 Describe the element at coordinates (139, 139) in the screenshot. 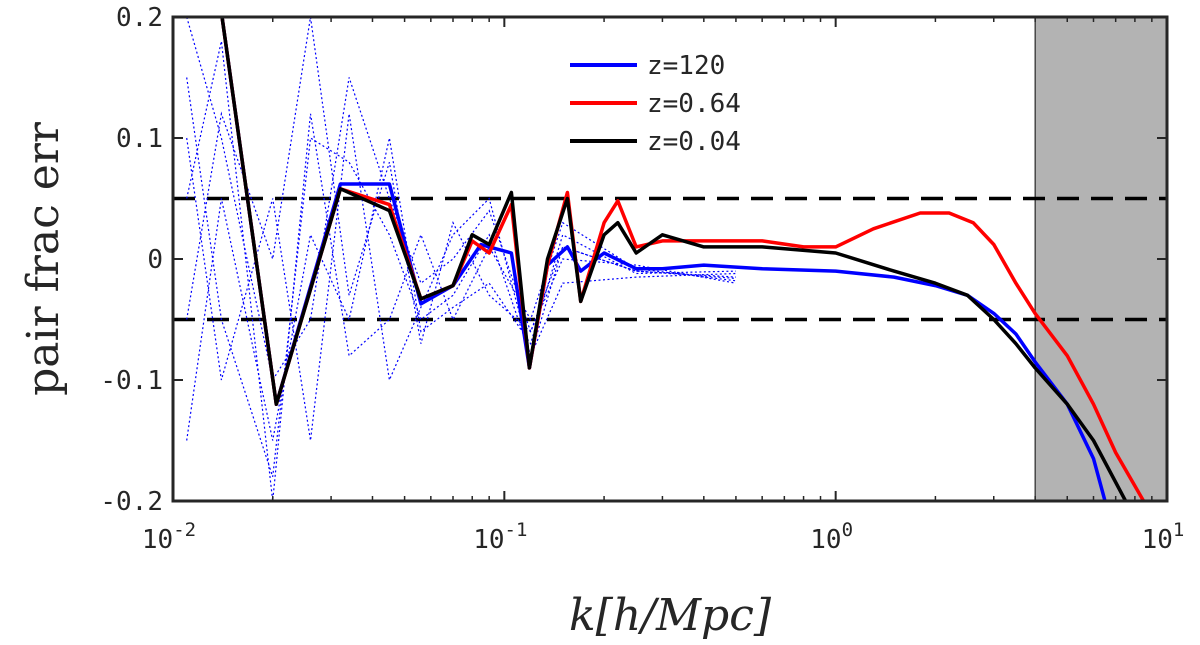

I see `y-tick-label: 0.1` at that location.